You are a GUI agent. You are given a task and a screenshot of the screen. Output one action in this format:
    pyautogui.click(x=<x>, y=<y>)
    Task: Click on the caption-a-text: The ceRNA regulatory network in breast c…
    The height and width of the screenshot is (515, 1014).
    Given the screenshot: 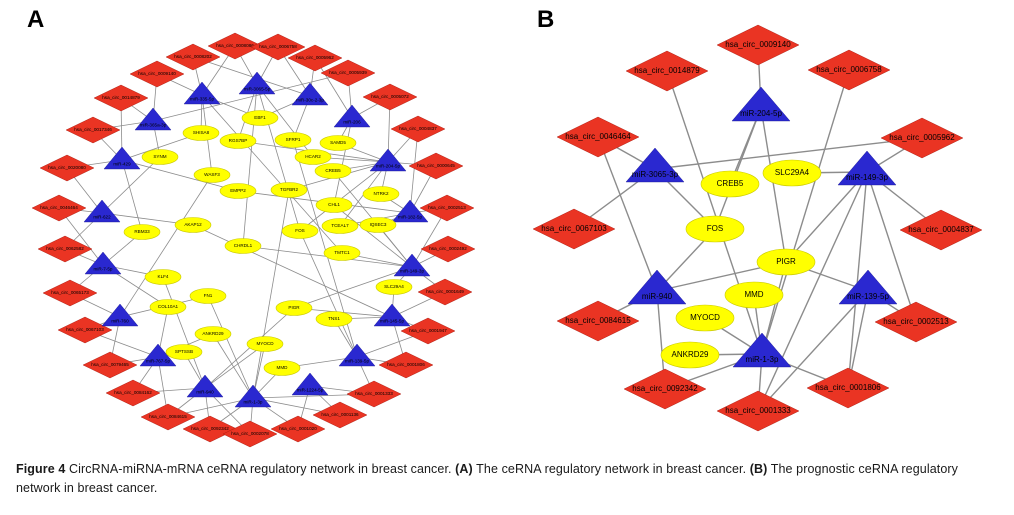 What is the action you would take?
    pyautogui.click(x=611, y=469)
    